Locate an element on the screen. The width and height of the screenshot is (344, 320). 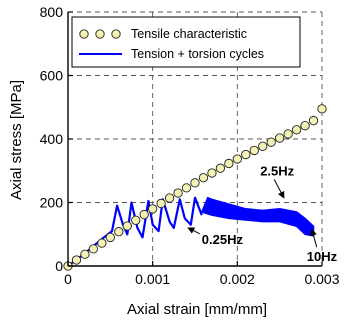
x-tick-label-3: 0.003 is located at coordinates (321, 279).